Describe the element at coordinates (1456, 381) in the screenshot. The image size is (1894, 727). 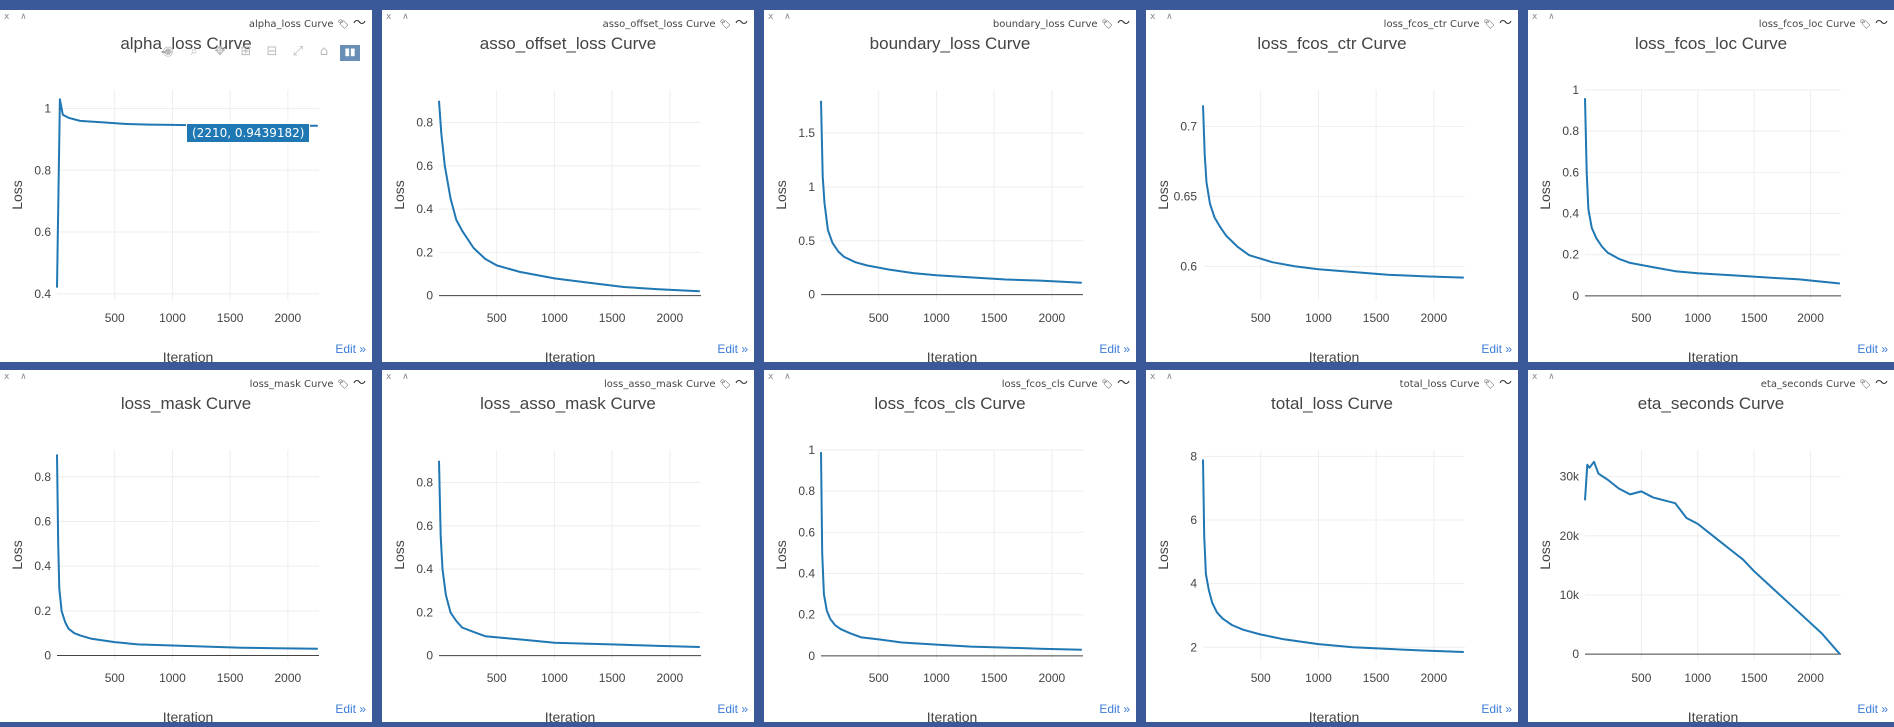
I see `window-title: total_loss Curve 🏷 〜` at that location.